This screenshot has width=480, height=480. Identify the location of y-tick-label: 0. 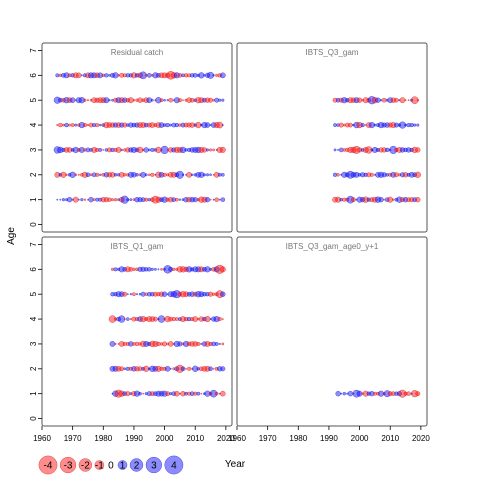
(33, 418).